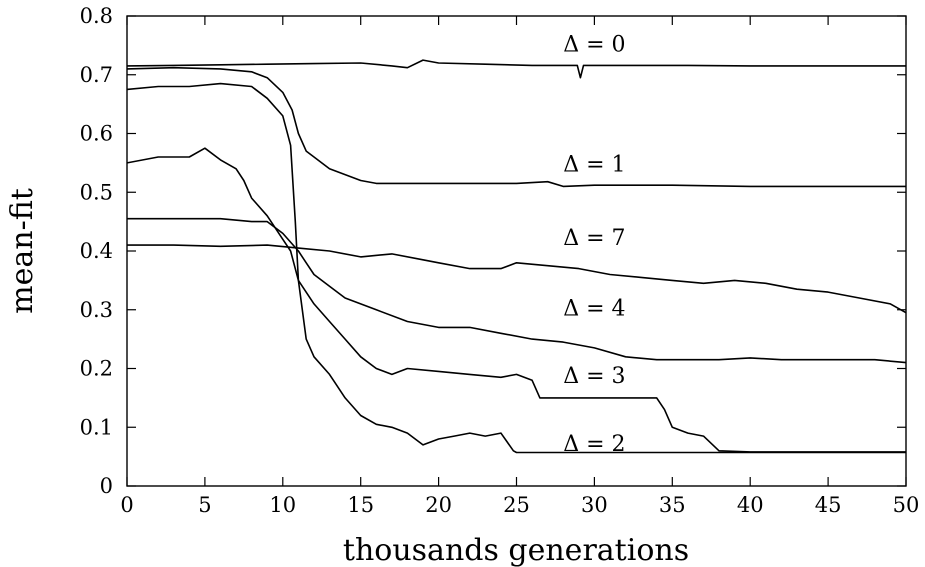  Describe the element at coordinates (672, 505) in the screenshot. I see `x-tick-label: 35` at that location.